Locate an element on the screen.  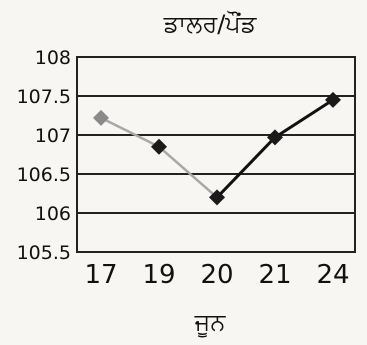
x-tick-label: 19 is located at coordinates (158, 275).